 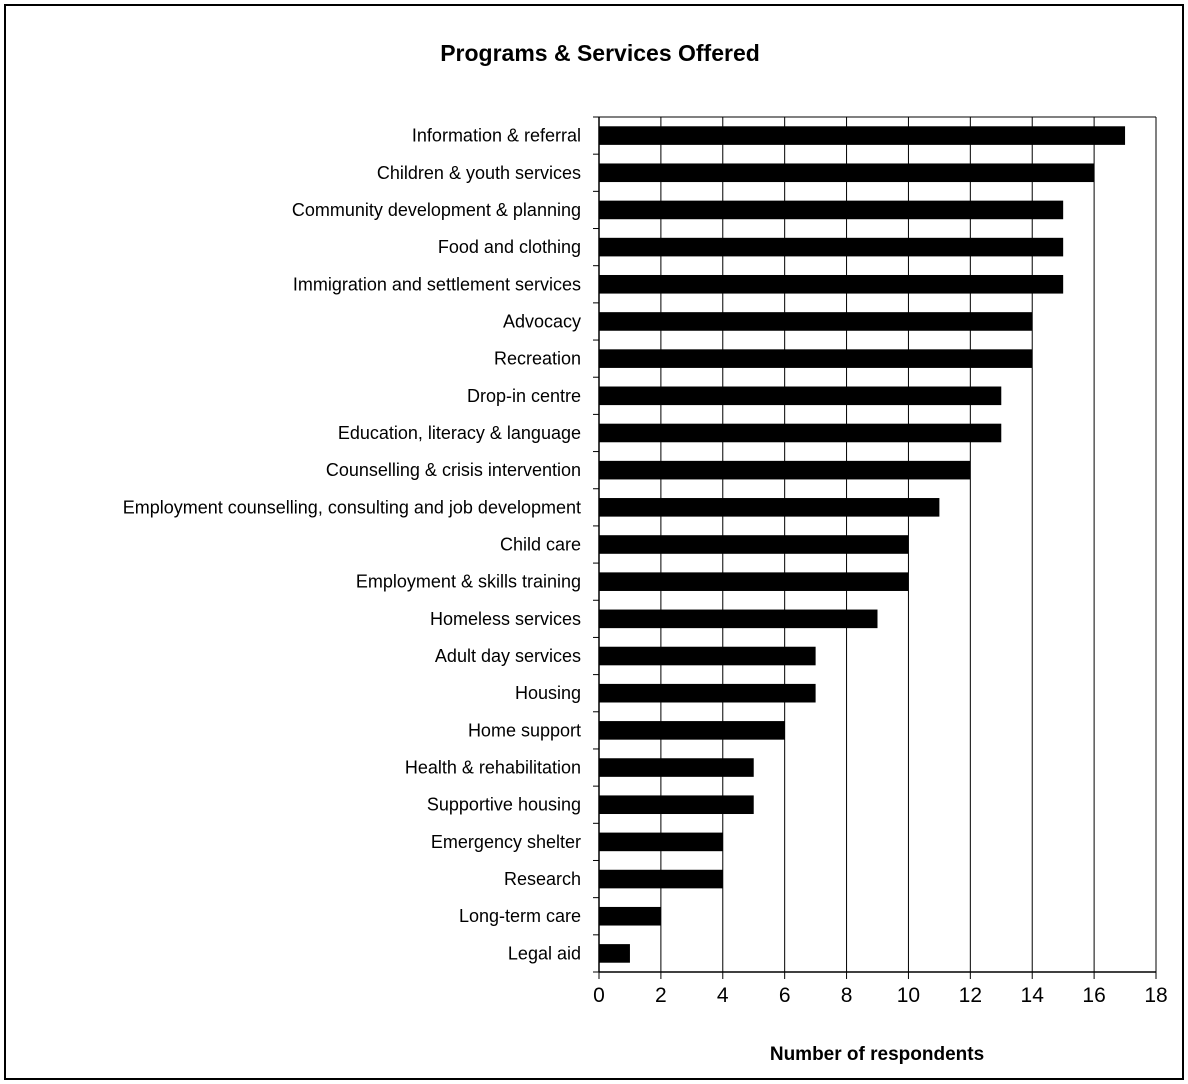 What do you see at coordinates (459, 433) in the screenshot?
I see `category-label: Education, literacy & language` at bounding box center [459, 433].